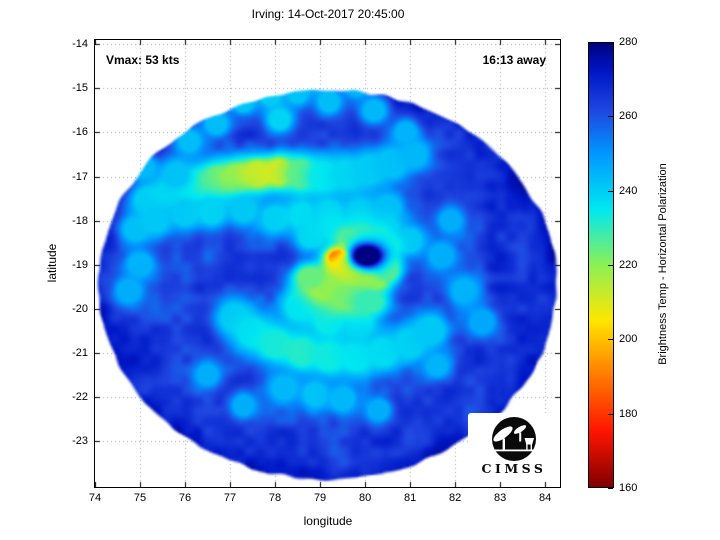  I want to click on x-axis-label: longitude, so click(328, 521).